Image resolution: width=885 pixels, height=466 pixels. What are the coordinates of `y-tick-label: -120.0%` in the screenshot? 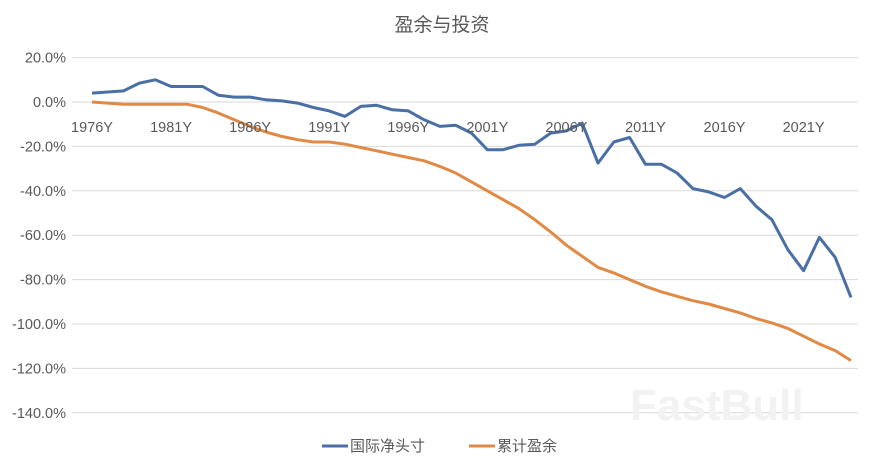 It's located at (39, 369).